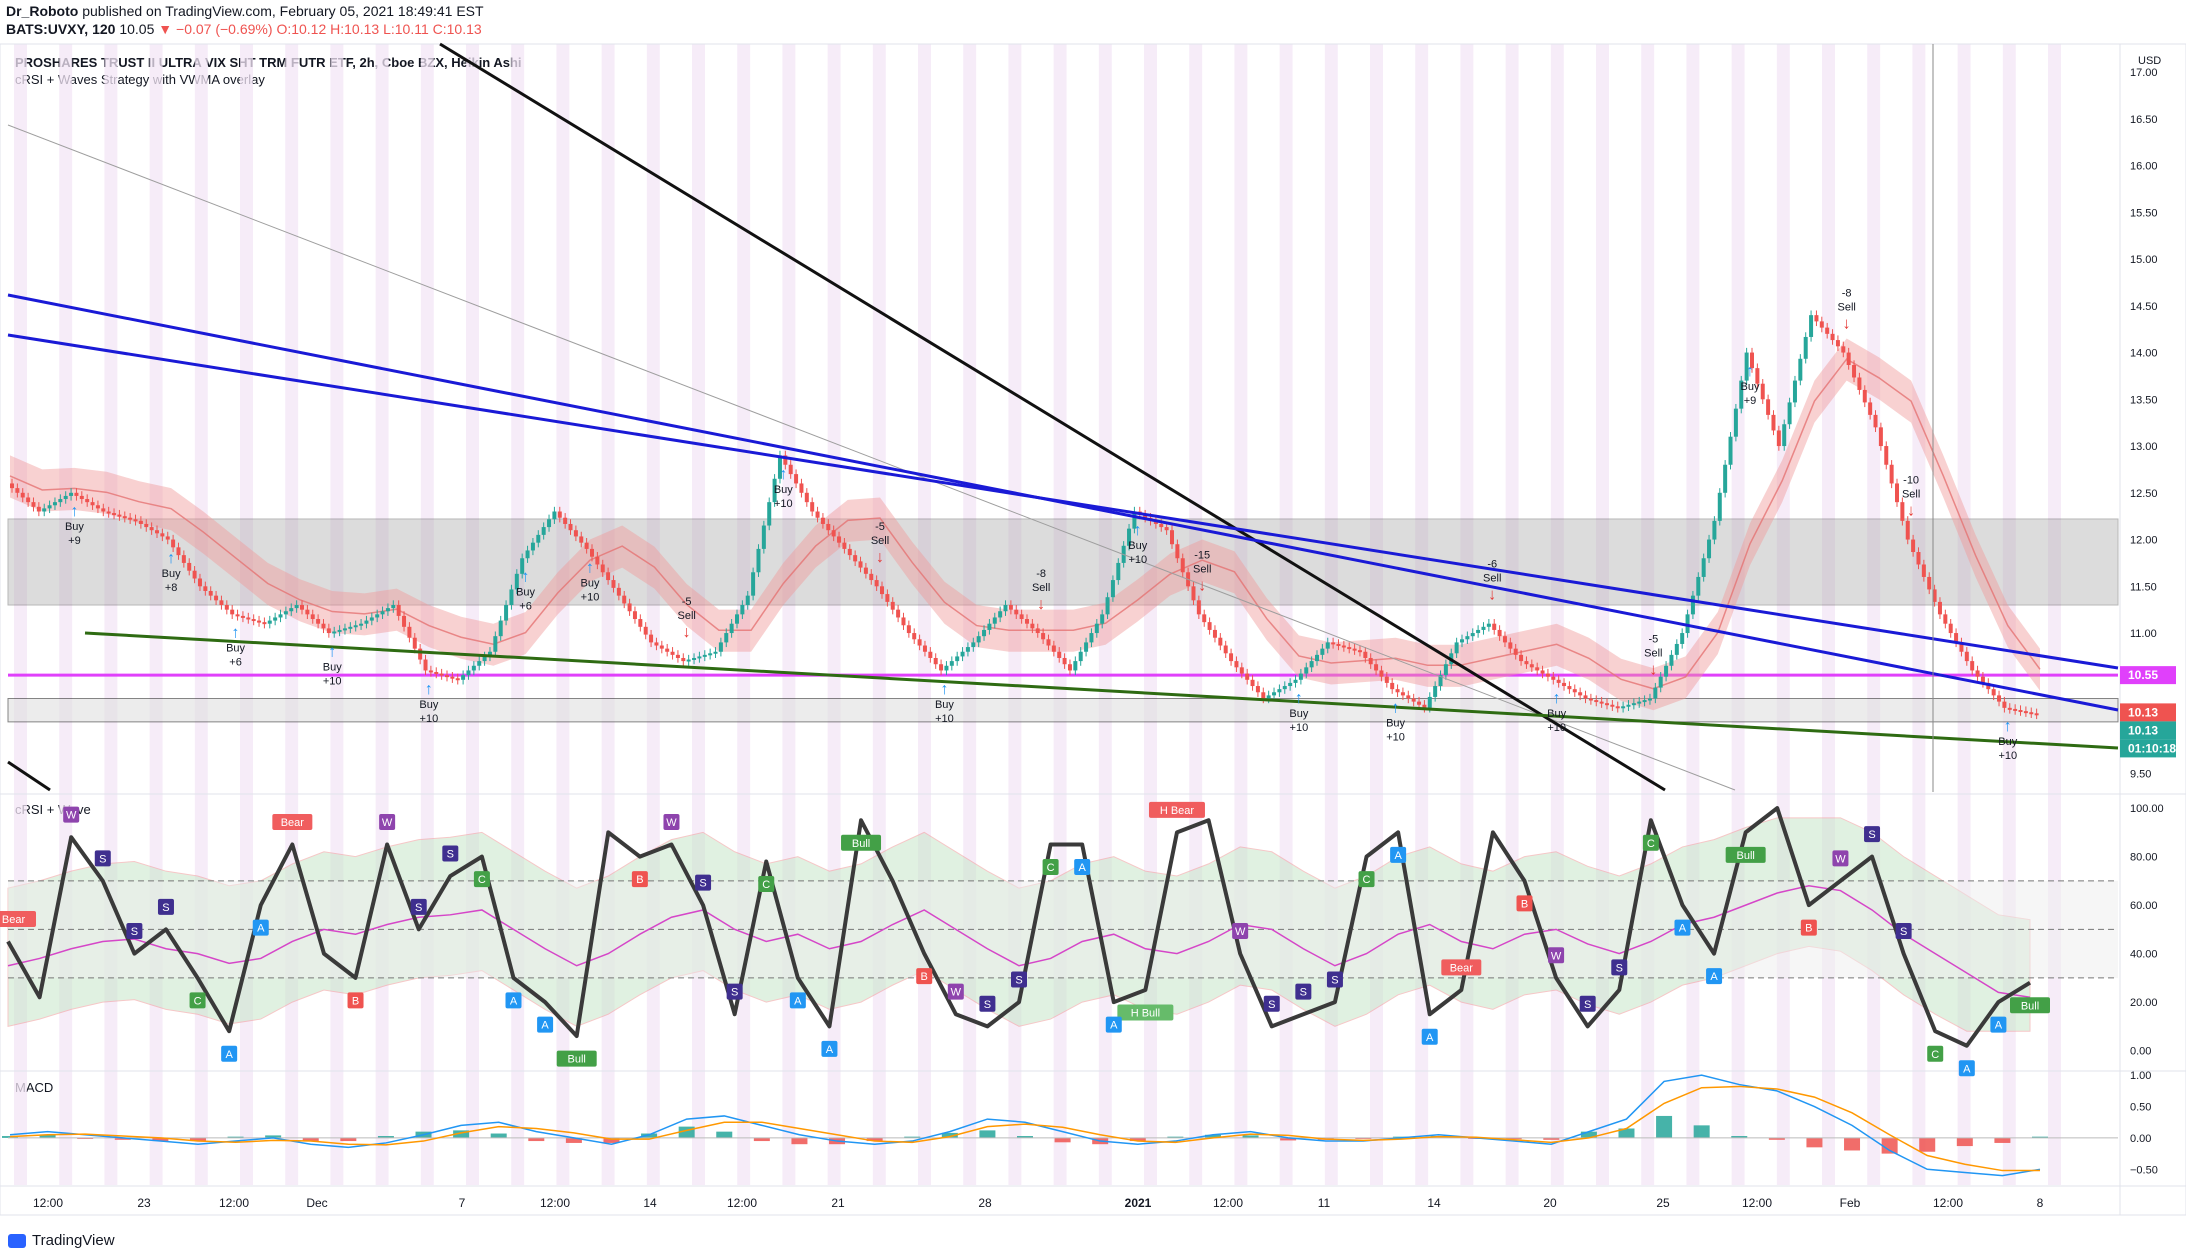 Image resolution: width=2186 pixels, height=1258 pixels. What do you see at coordinates (1240, 931) in the screenshot?
I see `crsi-label-w` at bounding box center [1240, 931].